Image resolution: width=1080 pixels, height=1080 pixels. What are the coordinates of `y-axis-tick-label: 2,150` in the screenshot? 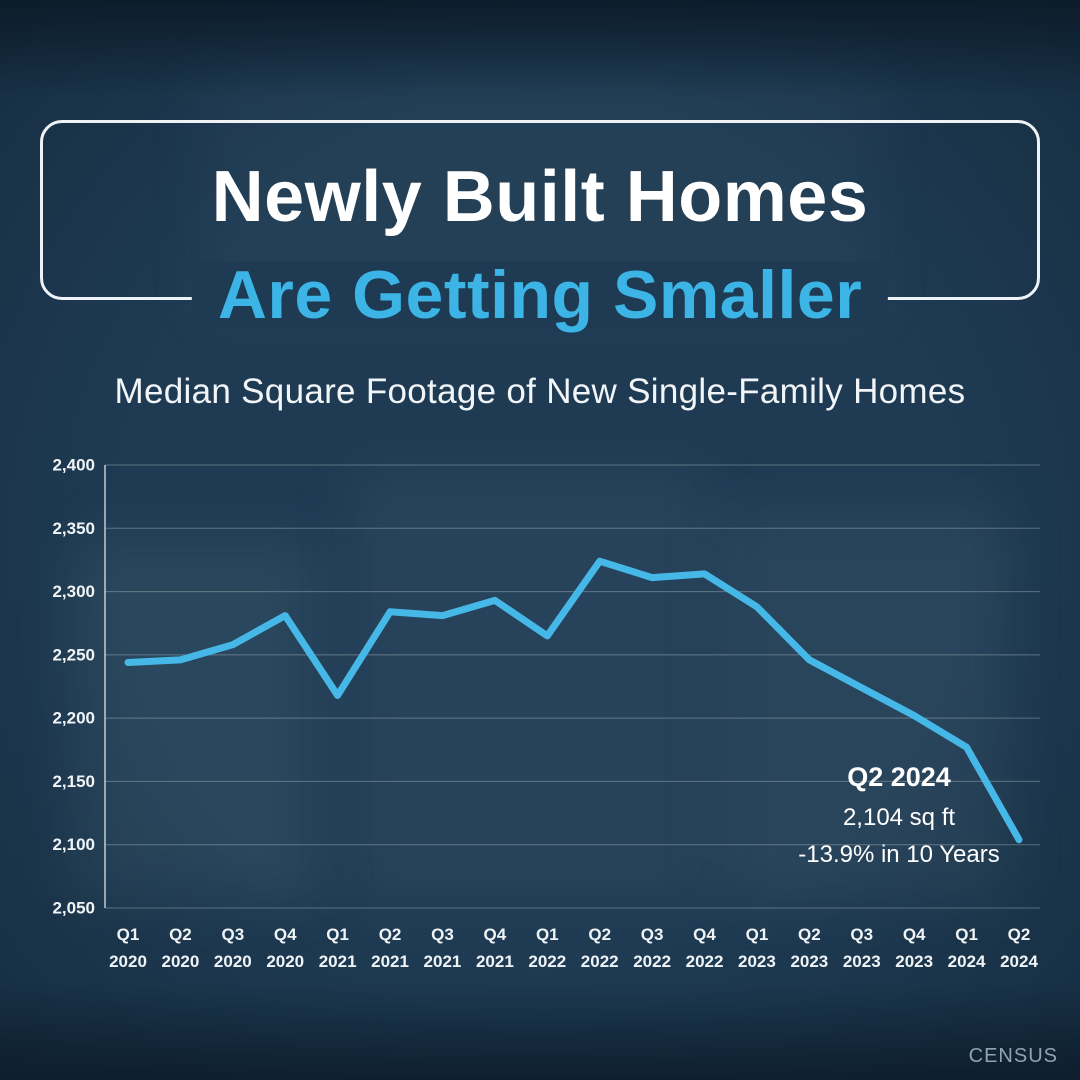 It's located at (73, 781).